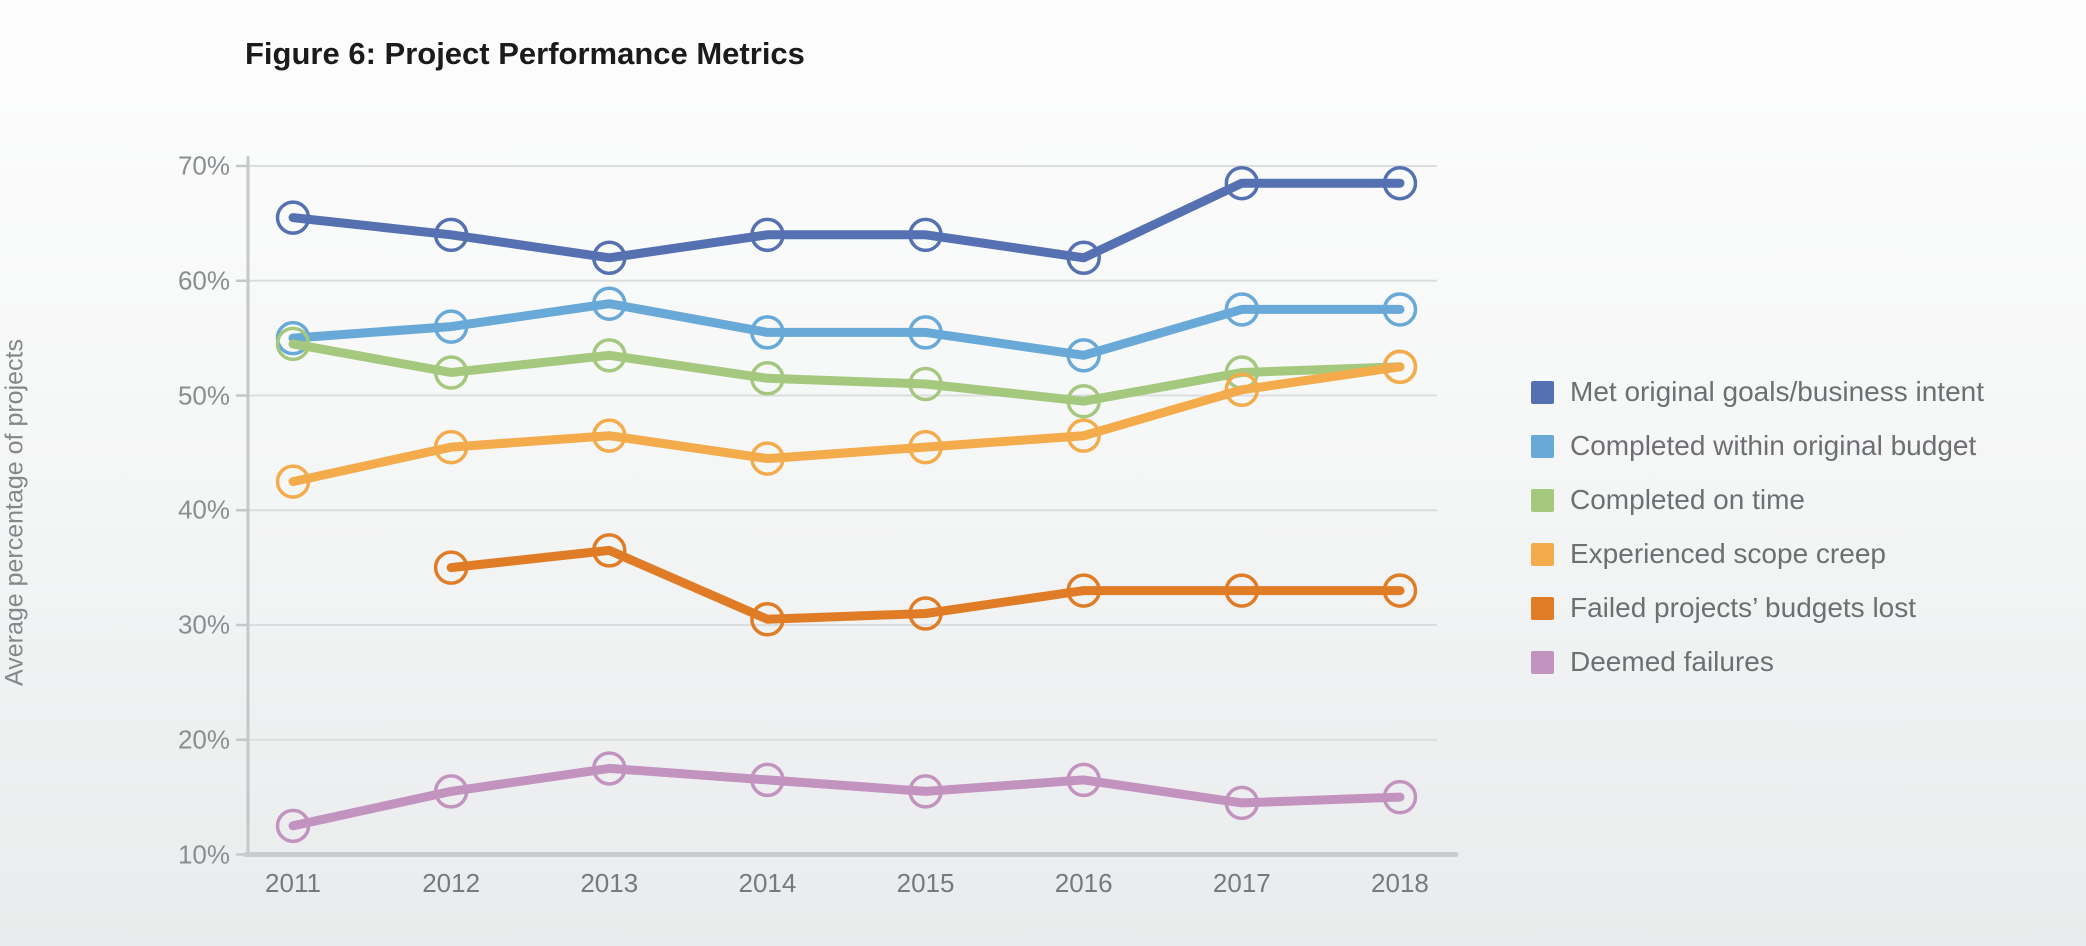 The image size is (2086, 946). I want to click on y-tick-label: 70%, so click(203, 165).